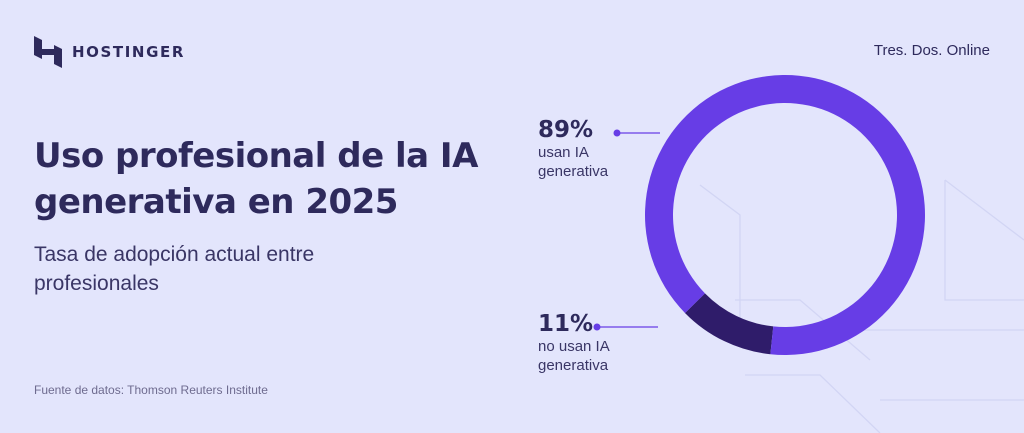 This screenshot has height=433, width=1024. I want to click on brand-name: HOSTINGER, so click(128, 52).